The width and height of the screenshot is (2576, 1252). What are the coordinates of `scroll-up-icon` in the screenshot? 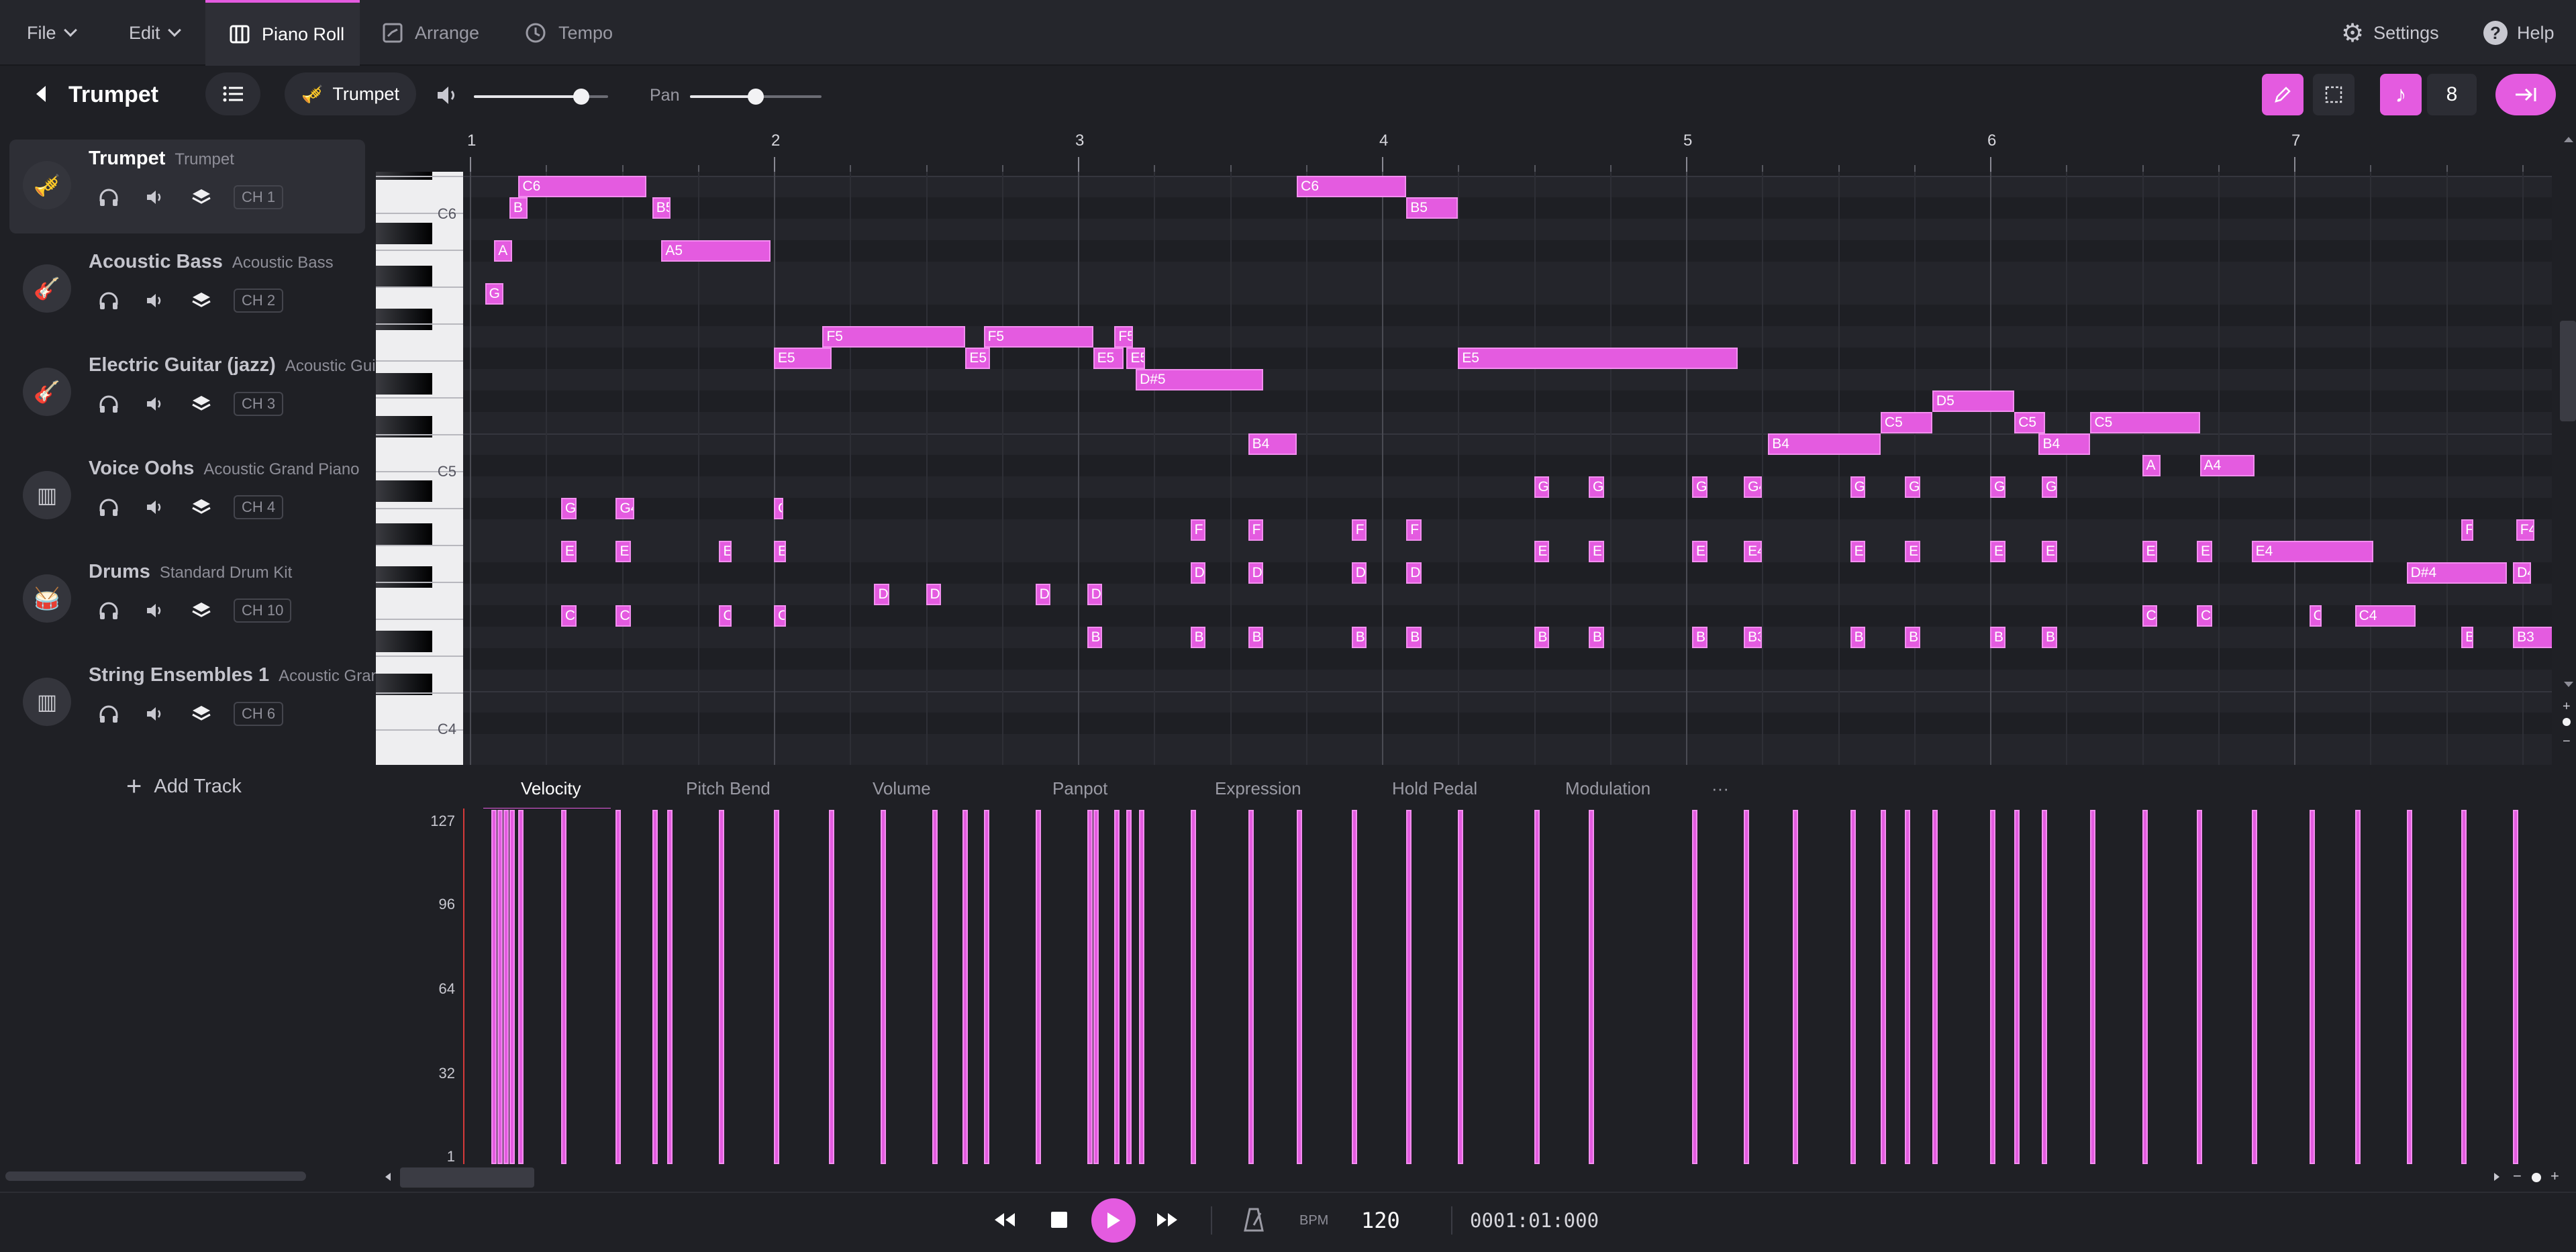 It's located at (2568, 139).